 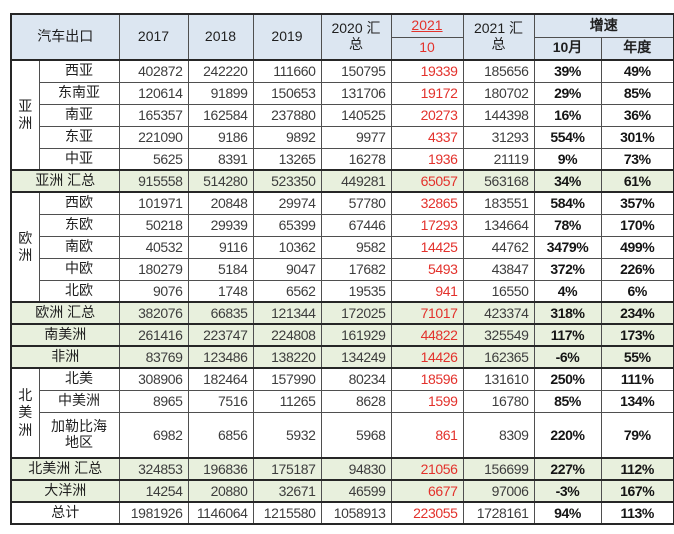 What do you see at coordinates (79, 115) in the screenshot?
I see `region-label: 南亚` at bounding box center [79, 115].